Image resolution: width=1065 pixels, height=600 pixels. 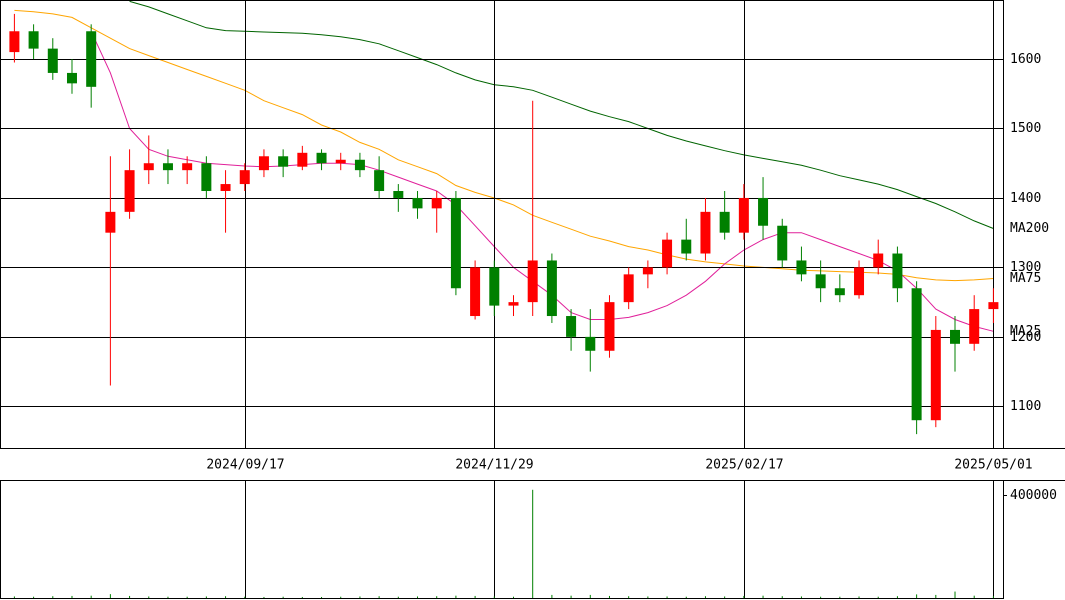 I want to click on legend-label: MA200, so click(x=1029, y=228).